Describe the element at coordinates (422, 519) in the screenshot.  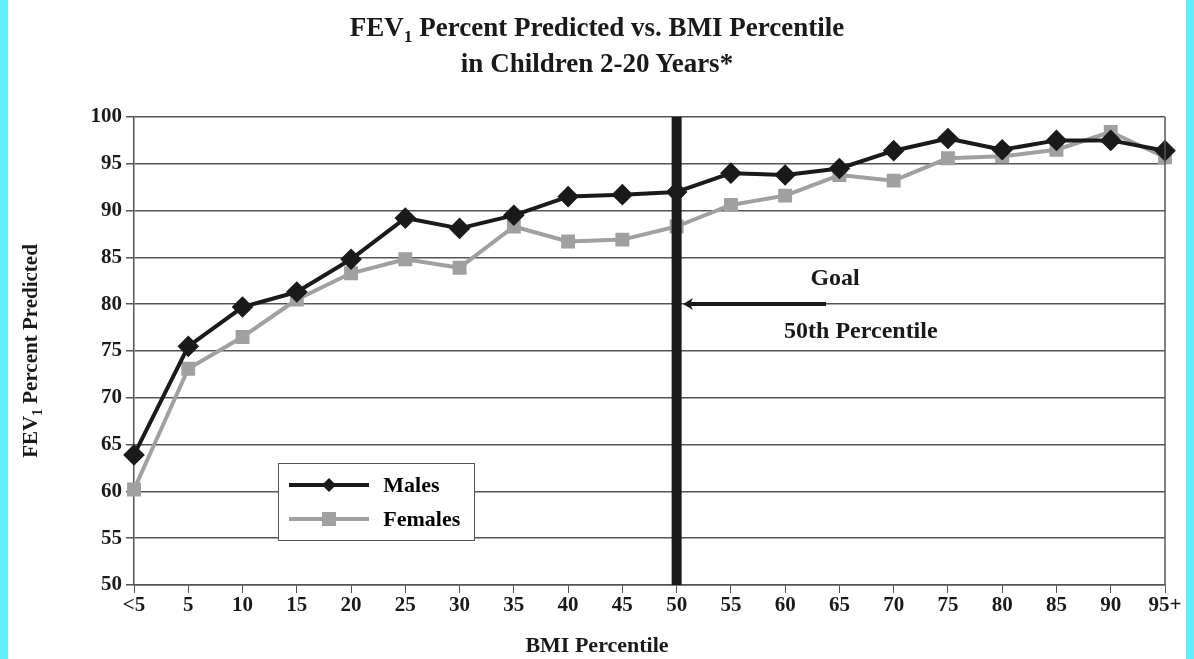
I see `legend-label: Females` at that location.